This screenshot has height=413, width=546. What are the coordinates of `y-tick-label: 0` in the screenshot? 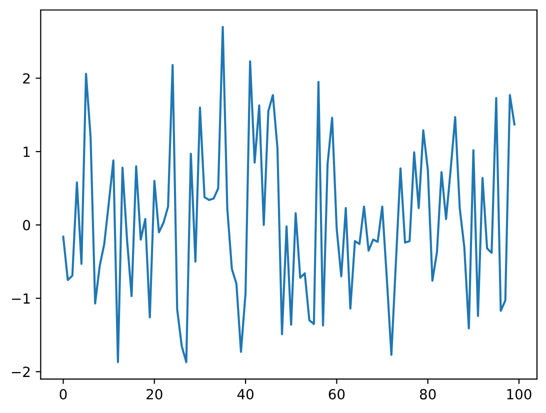 It's located at (26, 225).